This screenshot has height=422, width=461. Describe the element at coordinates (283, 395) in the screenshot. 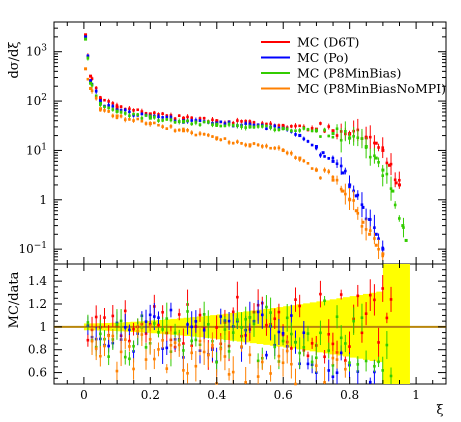

I see `x-tick-label: 0.6` at that location.